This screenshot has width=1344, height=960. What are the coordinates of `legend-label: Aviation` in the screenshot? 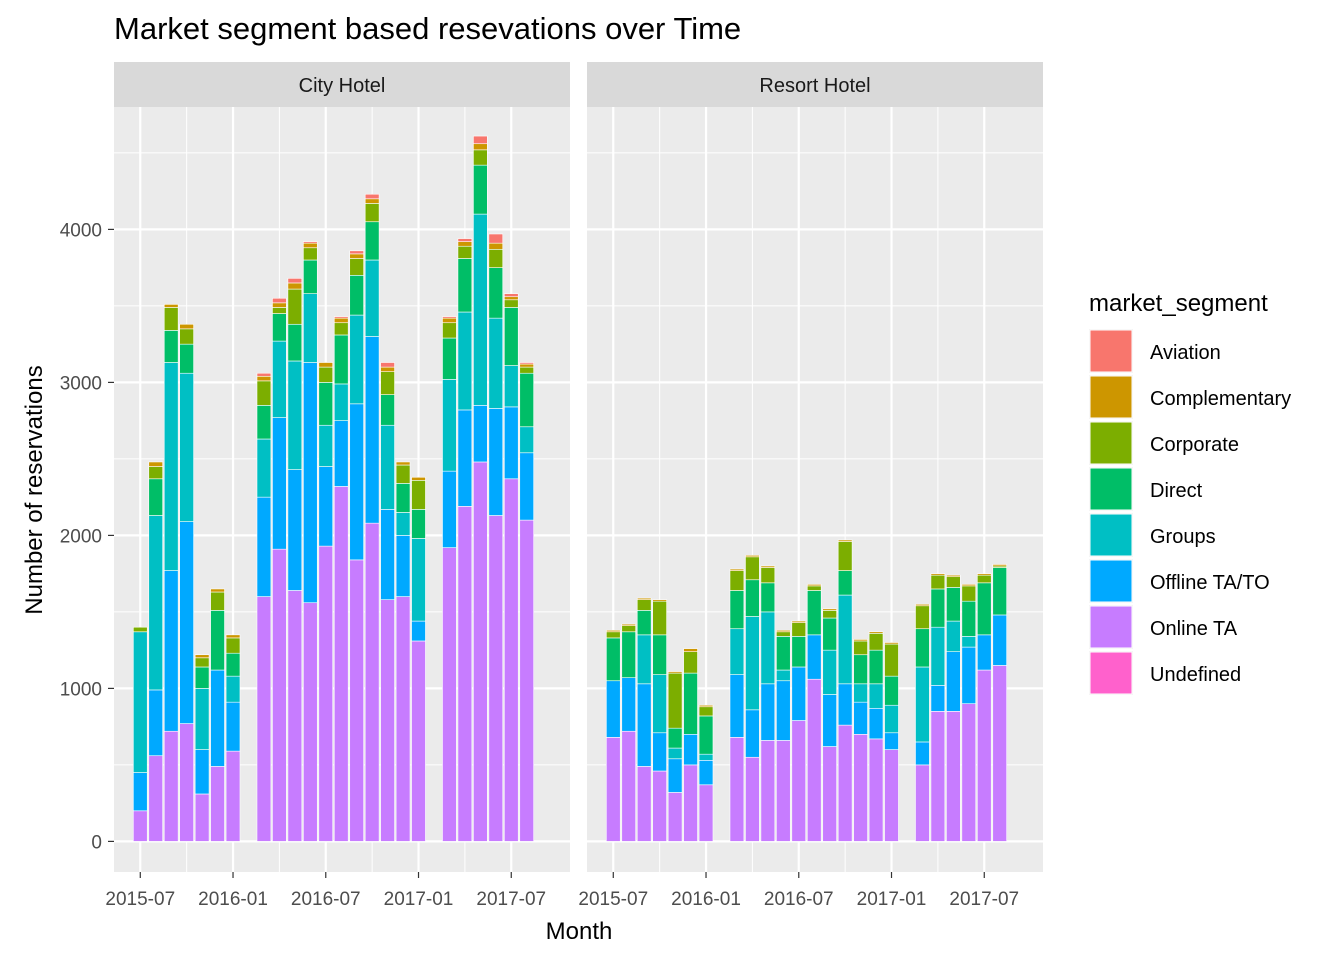 It's located at (1185, 353).